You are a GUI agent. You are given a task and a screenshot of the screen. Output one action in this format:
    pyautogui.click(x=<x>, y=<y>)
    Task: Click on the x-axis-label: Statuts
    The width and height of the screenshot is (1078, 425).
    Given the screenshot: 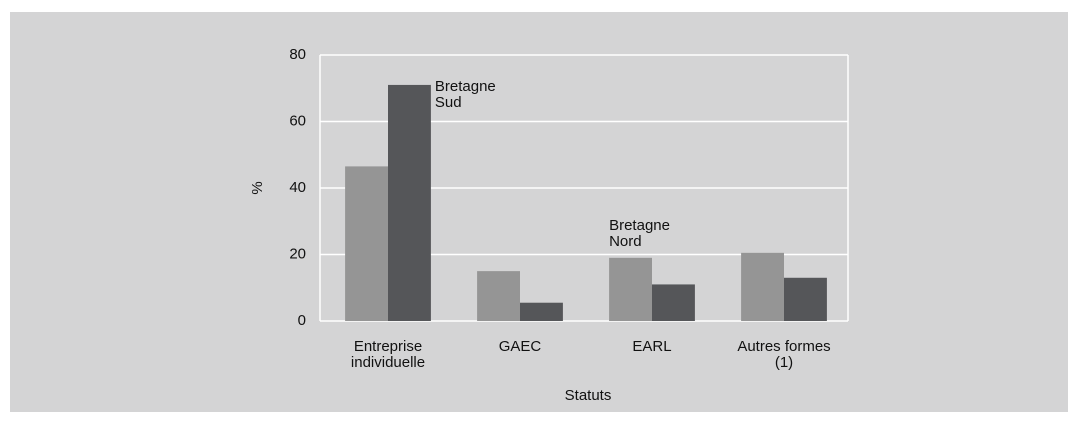 What is the action you would take?
    pyautogui.click(x=588, y=395)
    